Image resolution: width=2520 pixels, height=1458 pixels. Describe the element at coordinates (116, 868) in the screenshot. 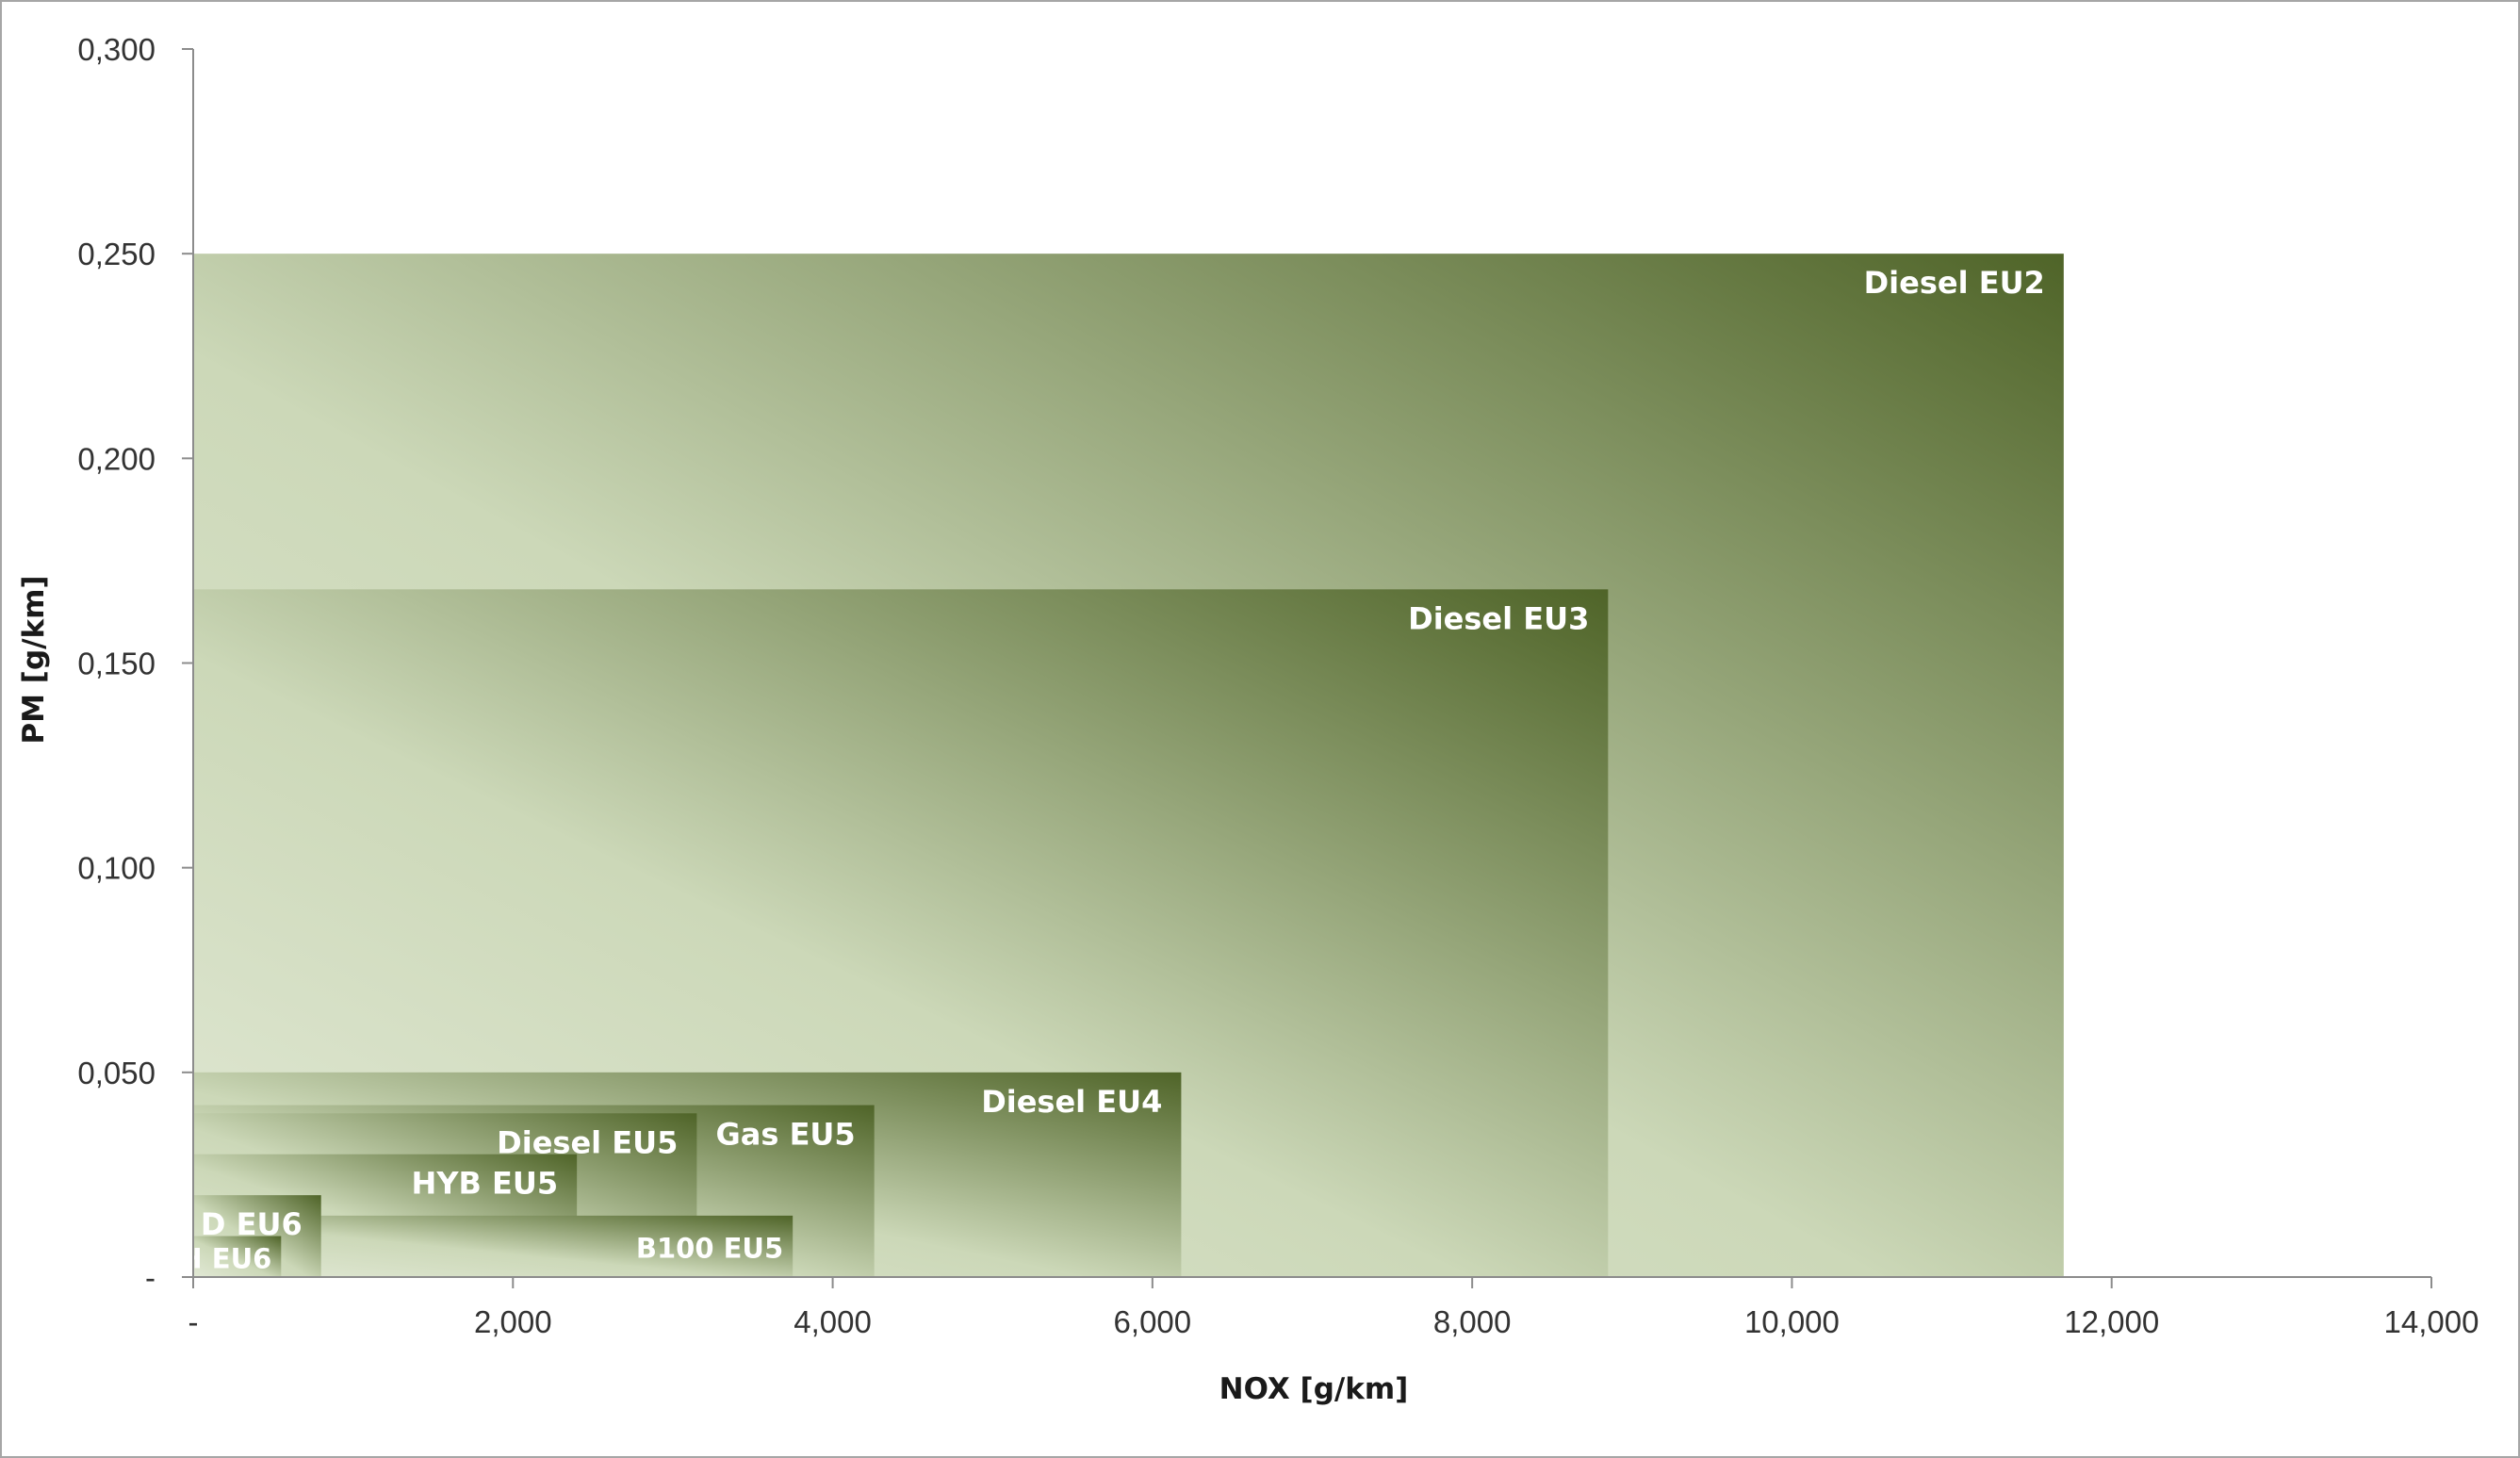

I see `y-tick-label: 0,100` at that location.